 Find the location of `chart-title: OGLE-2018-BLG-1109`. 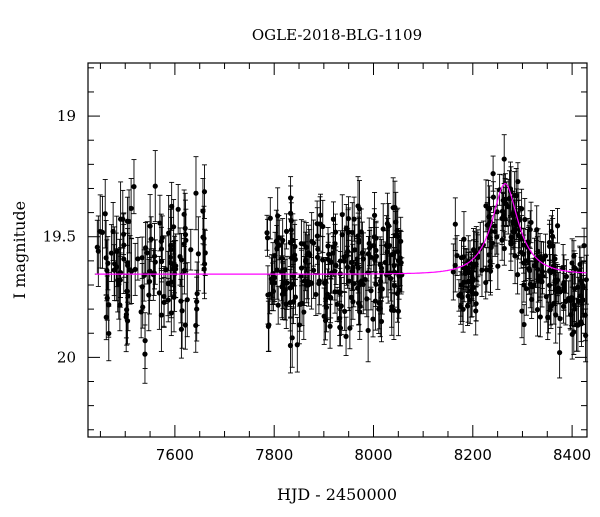

chart-title: OGLE-2018-BLG-1109 is located at coordinates (337, 35).